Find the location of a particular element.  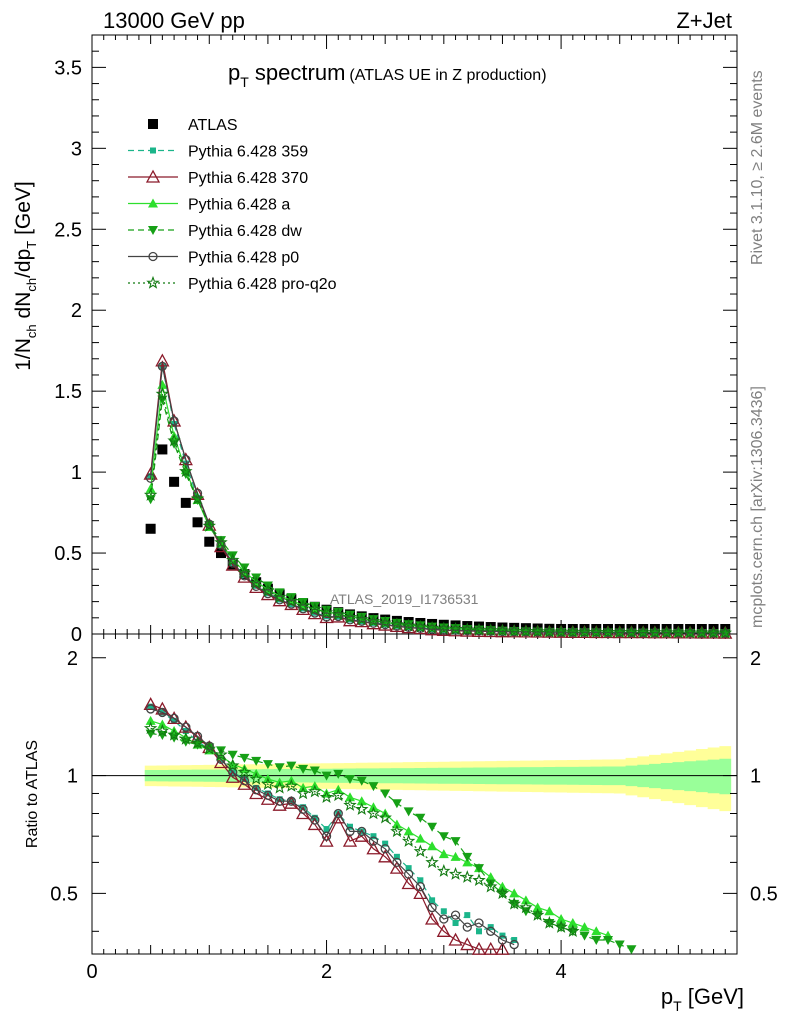

legend-label: Pythia 6.428 dw is located at coordinates (245, 231).